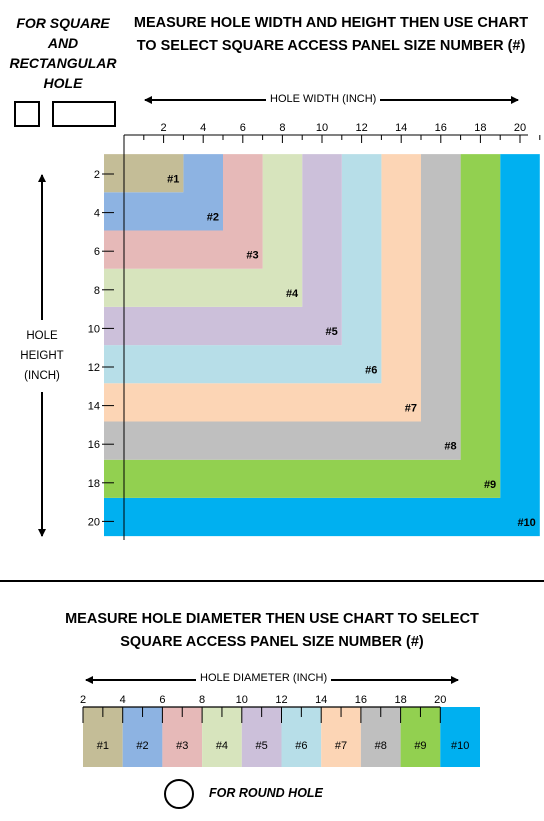  I want to click on x-axis-ticks: 2 4 6 8 10 12 14 16 18 20, so click(342, 132).